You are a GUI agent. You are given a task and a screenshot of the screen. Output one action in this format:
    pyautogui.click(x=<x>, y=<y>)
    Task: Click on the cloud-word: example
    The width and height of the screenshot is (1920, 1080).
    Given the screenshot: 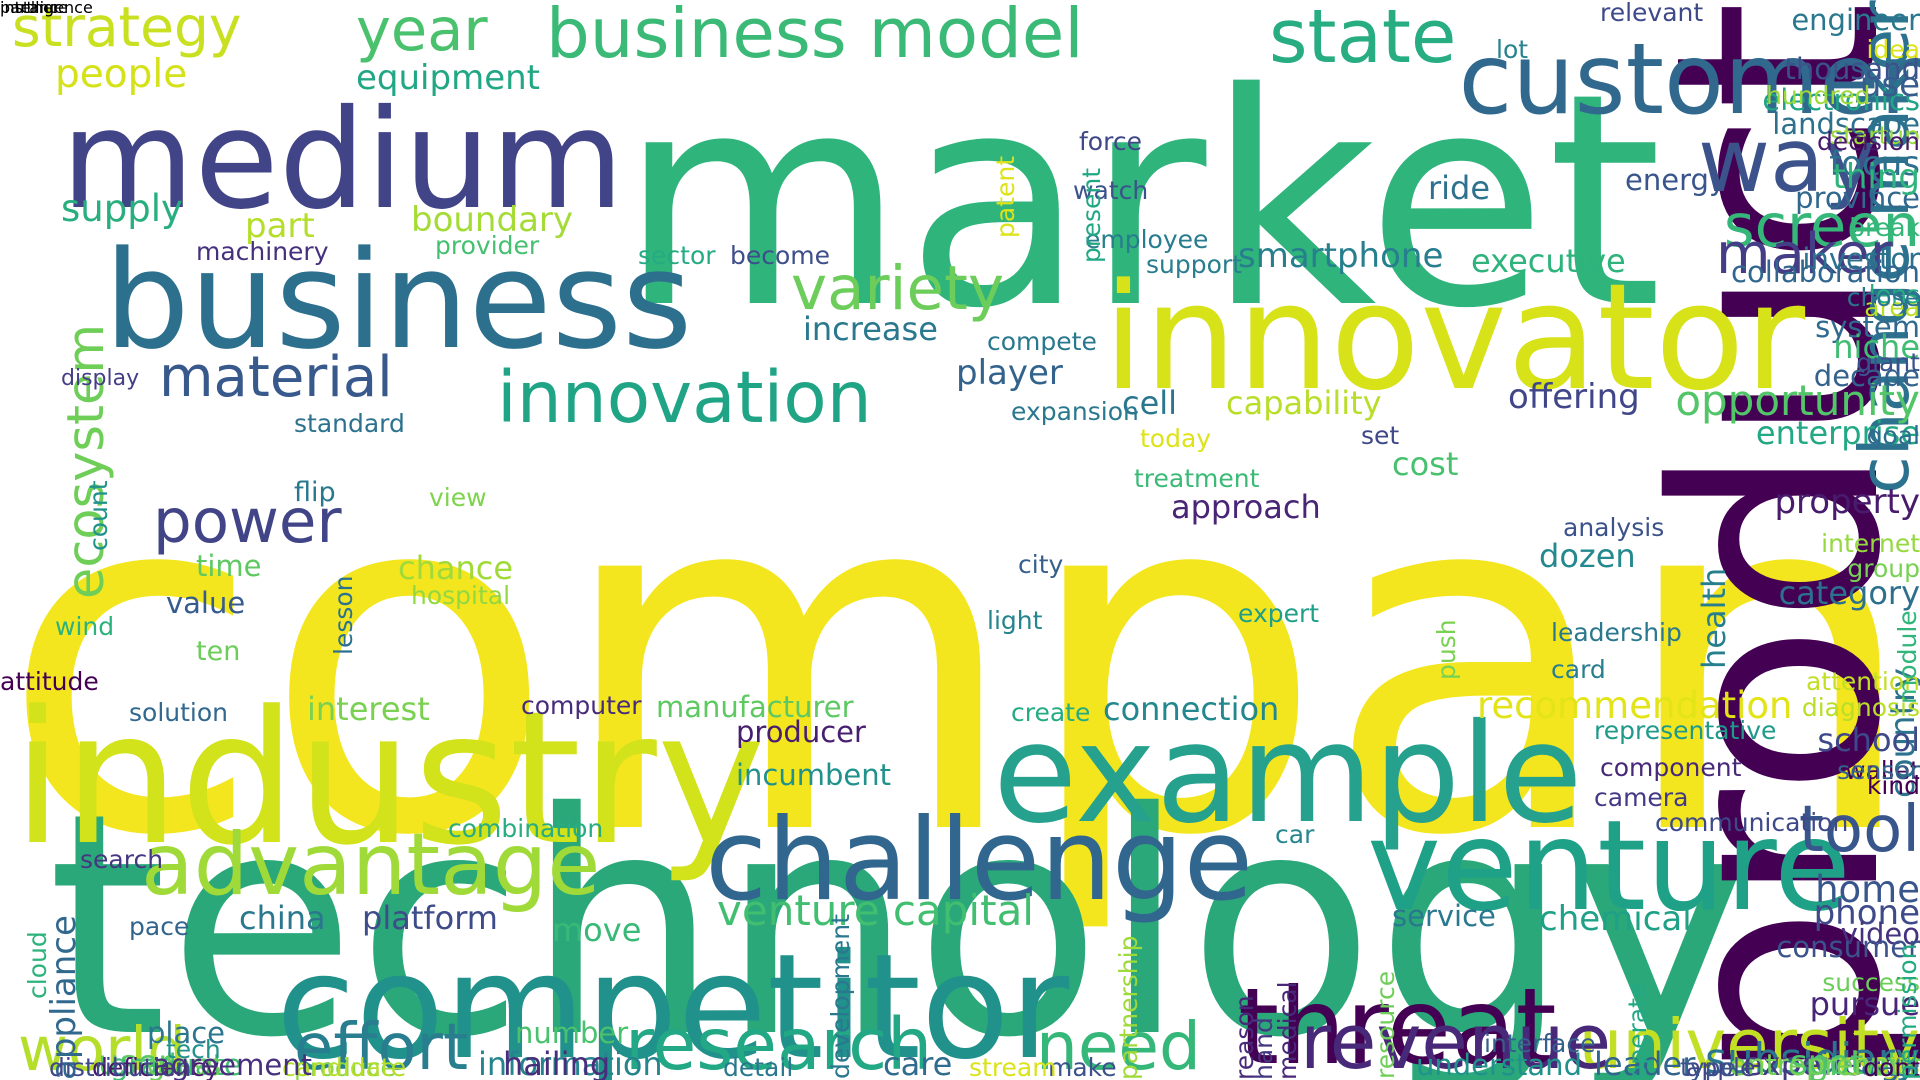 What is the action you would take?
    pyautogui.click(x=1288, y=774)
    